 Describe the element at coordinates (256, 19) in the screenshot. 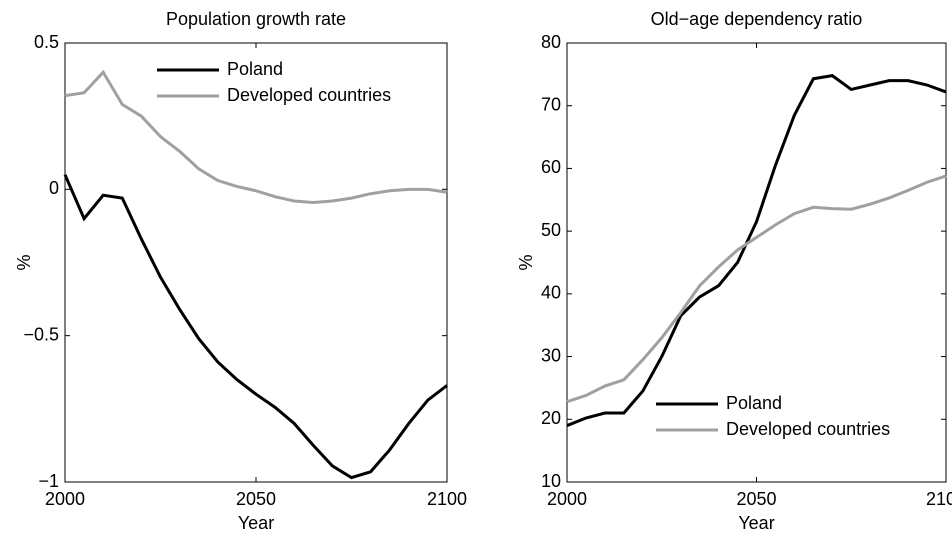

I see `chart-title: Population growth rate` at that location.